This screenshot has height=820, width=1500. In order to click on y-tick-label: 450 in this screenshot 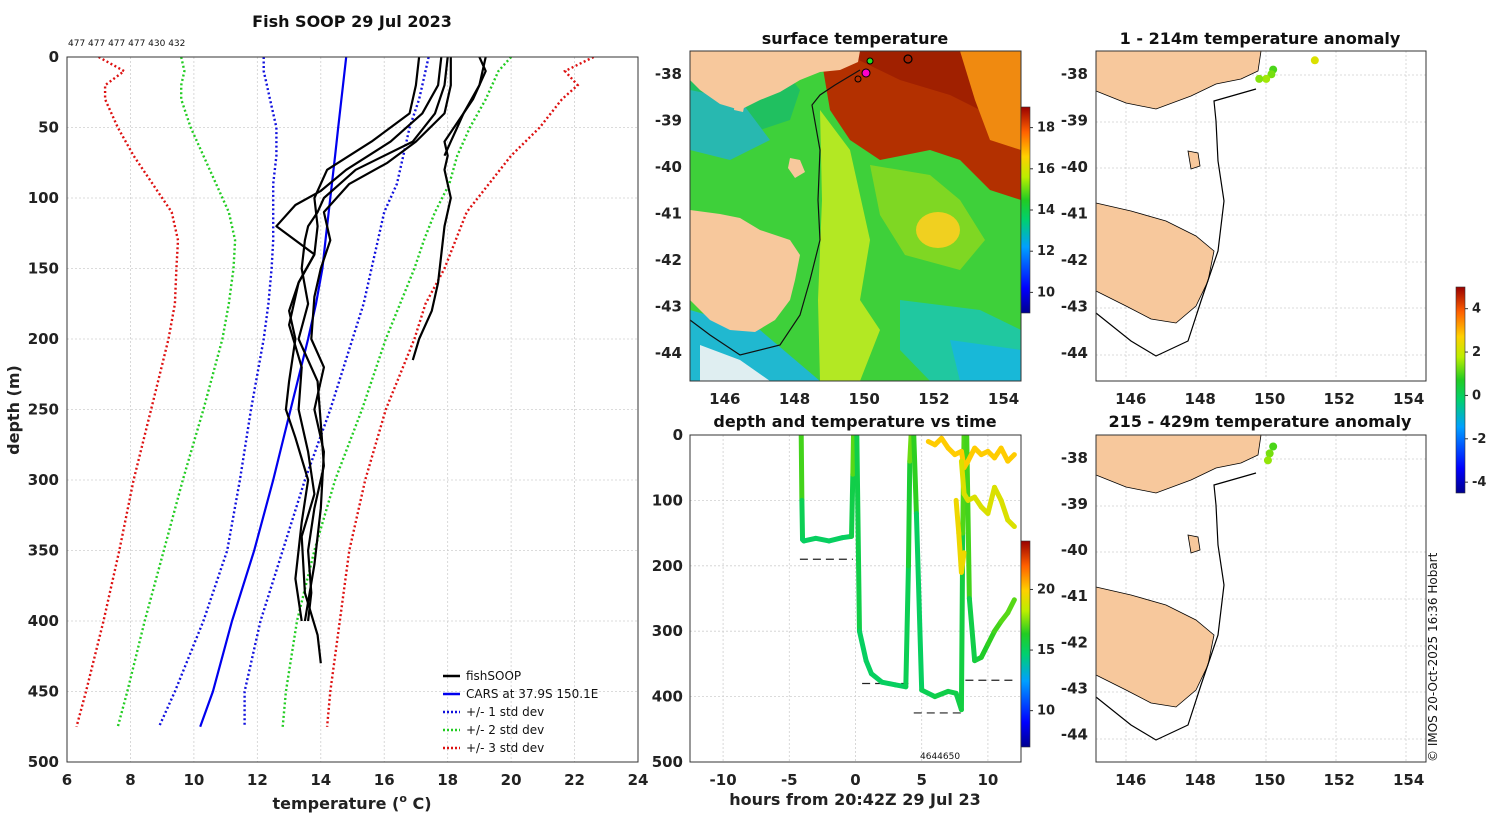, I will do `click(43, 692)`.